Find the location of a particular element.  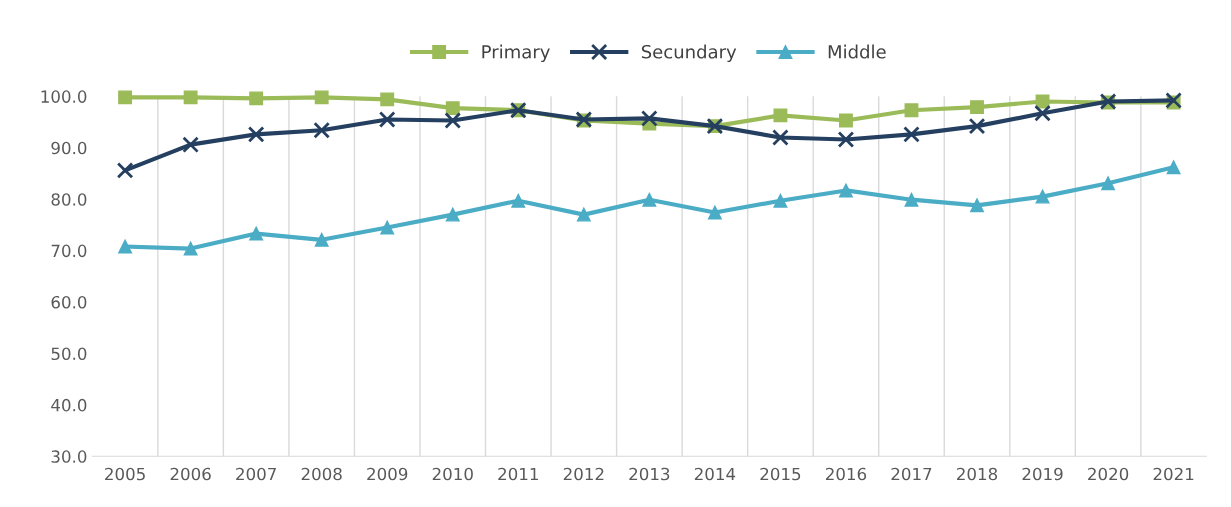

x-tick-label: 2018 is located at coordinates (977, 474).